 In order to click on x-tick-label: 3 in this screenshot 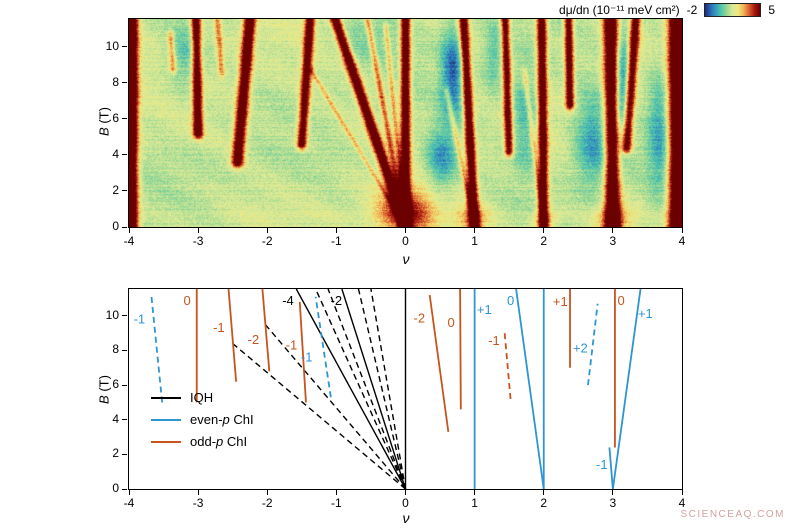, I will do `click(613, 241)`.